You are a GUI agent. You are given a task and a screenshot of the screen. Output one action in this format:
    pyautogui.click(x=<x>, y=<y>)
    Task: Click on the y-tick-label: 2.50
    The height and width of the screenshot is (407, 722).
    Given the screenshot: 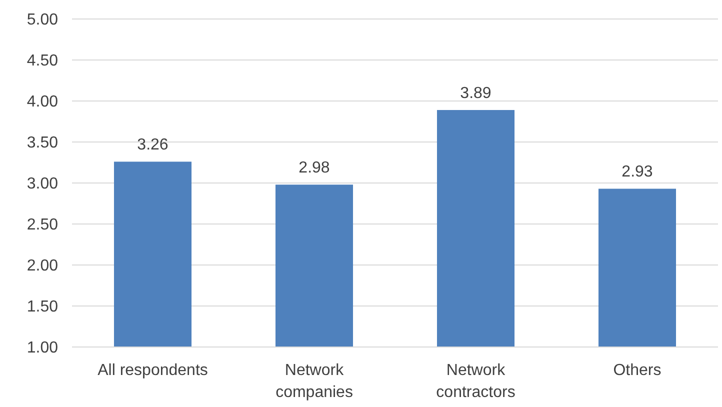 What is the action you would take?
    pyautogui.click(x=42, y=225)
    